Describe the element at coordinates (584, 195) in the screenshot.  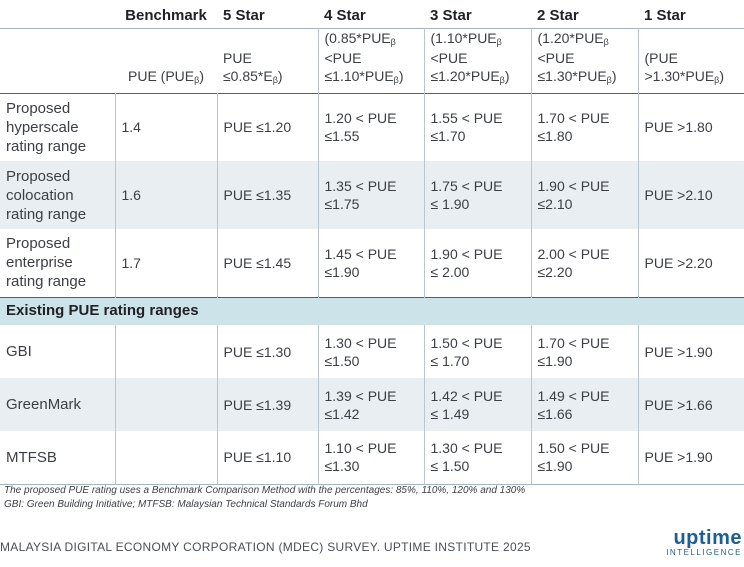
I see `two-star-cell: 1.90 < PUE ≤2.10` at that location.